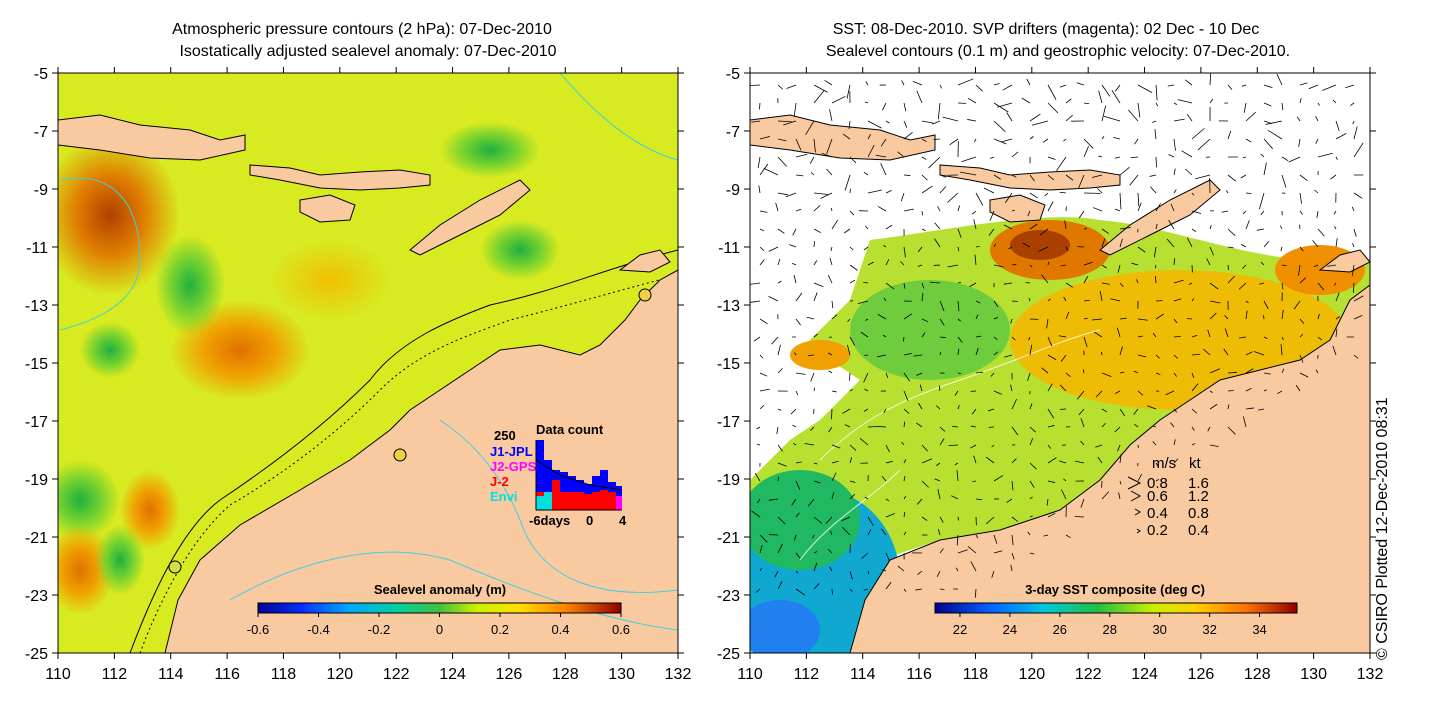  I want to click on data-count-title: Data count, so click(570, 429).